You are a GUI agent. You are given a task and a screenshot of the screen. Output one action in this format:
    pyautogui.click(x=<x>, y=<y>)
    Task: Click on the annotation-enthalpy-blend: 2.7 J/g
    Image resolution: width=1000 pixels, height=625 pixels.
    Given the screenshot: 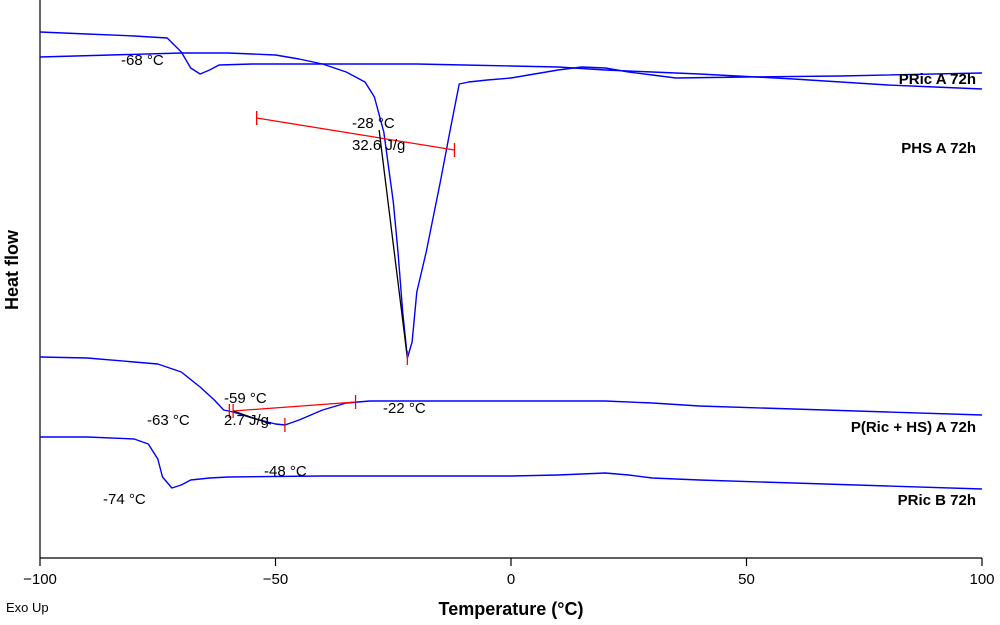 What is the action you would take?
    pyautogui.click(x=246, y=420)
    